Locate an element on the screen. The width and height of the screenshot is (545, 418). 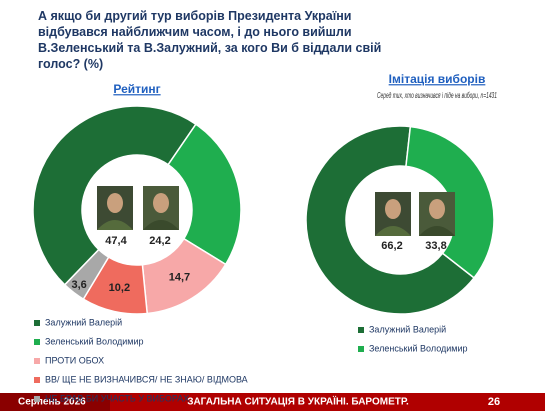
footer-page: 26 is located at coordinates (494, 402).